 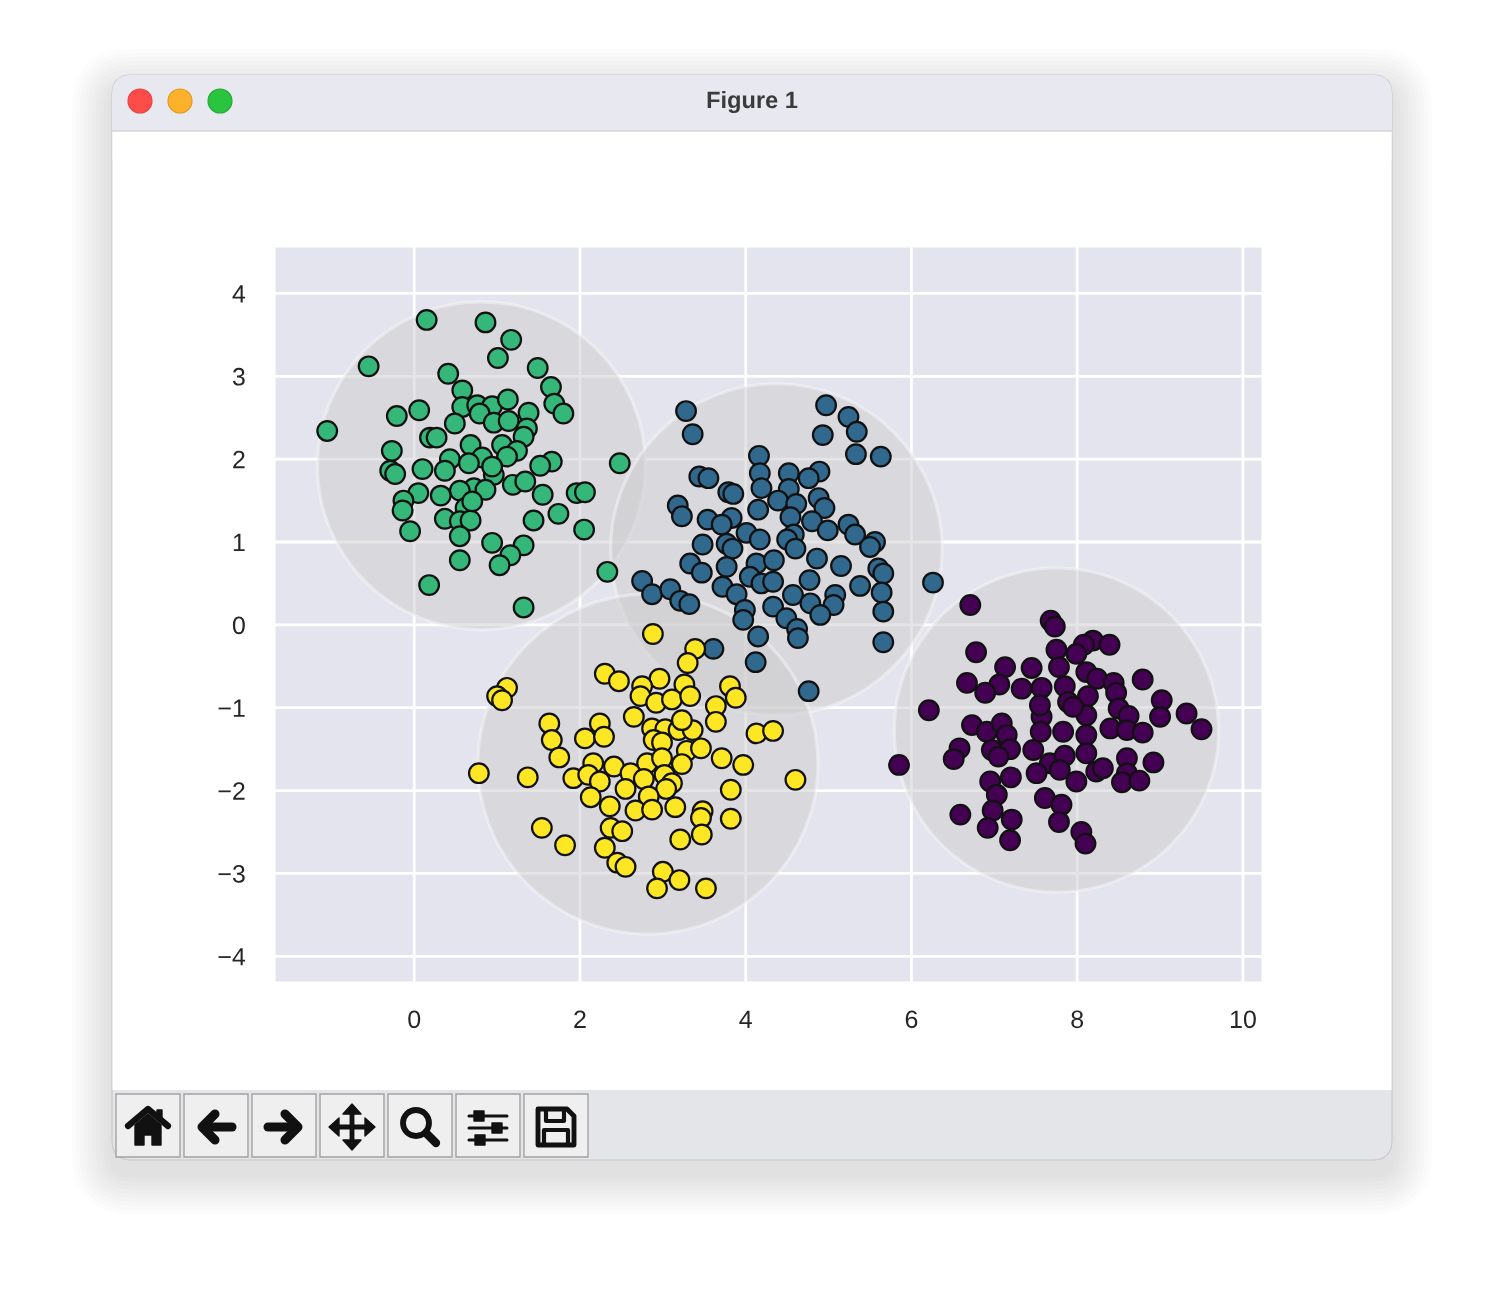 I want to click on y-tick-label: 4, so click(x=239, y=294).